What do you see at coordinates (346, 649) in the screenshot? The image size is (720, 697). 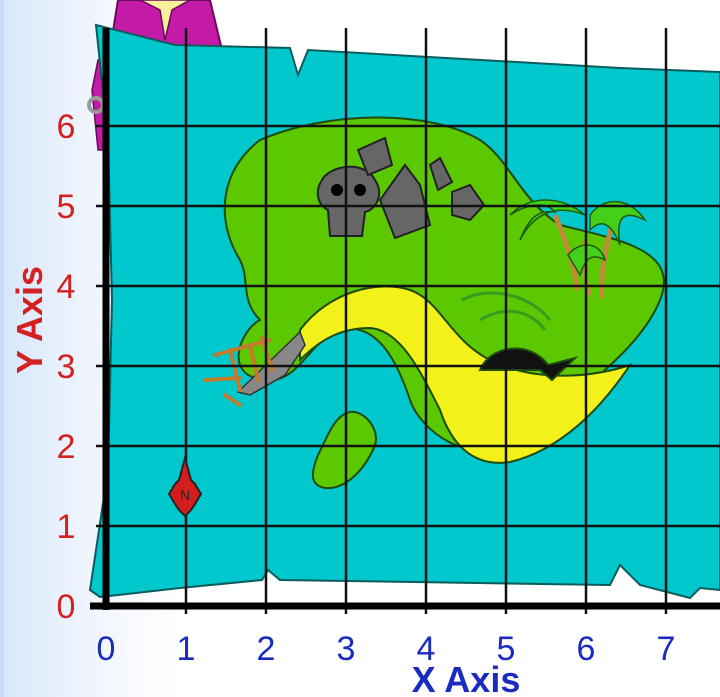 I see `x-tick-label: 3` at bounding box center [346, 649].